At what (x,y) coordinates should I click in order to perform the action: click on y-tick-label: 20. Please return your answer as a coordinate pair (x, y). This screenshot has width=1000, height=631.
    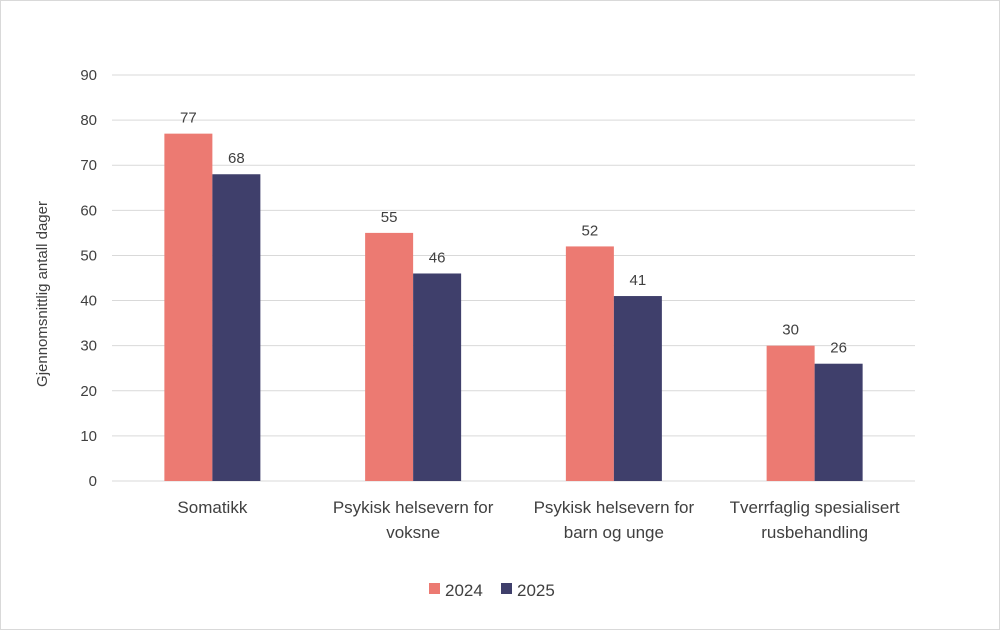
    Looking at the image, I should click on (88, 391).